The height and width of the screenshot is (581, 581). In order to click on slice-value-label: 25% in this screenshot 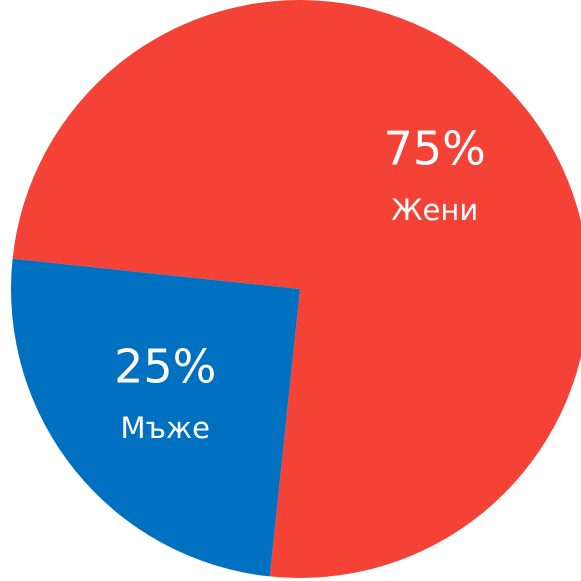, I will do `click(165, 367)`.